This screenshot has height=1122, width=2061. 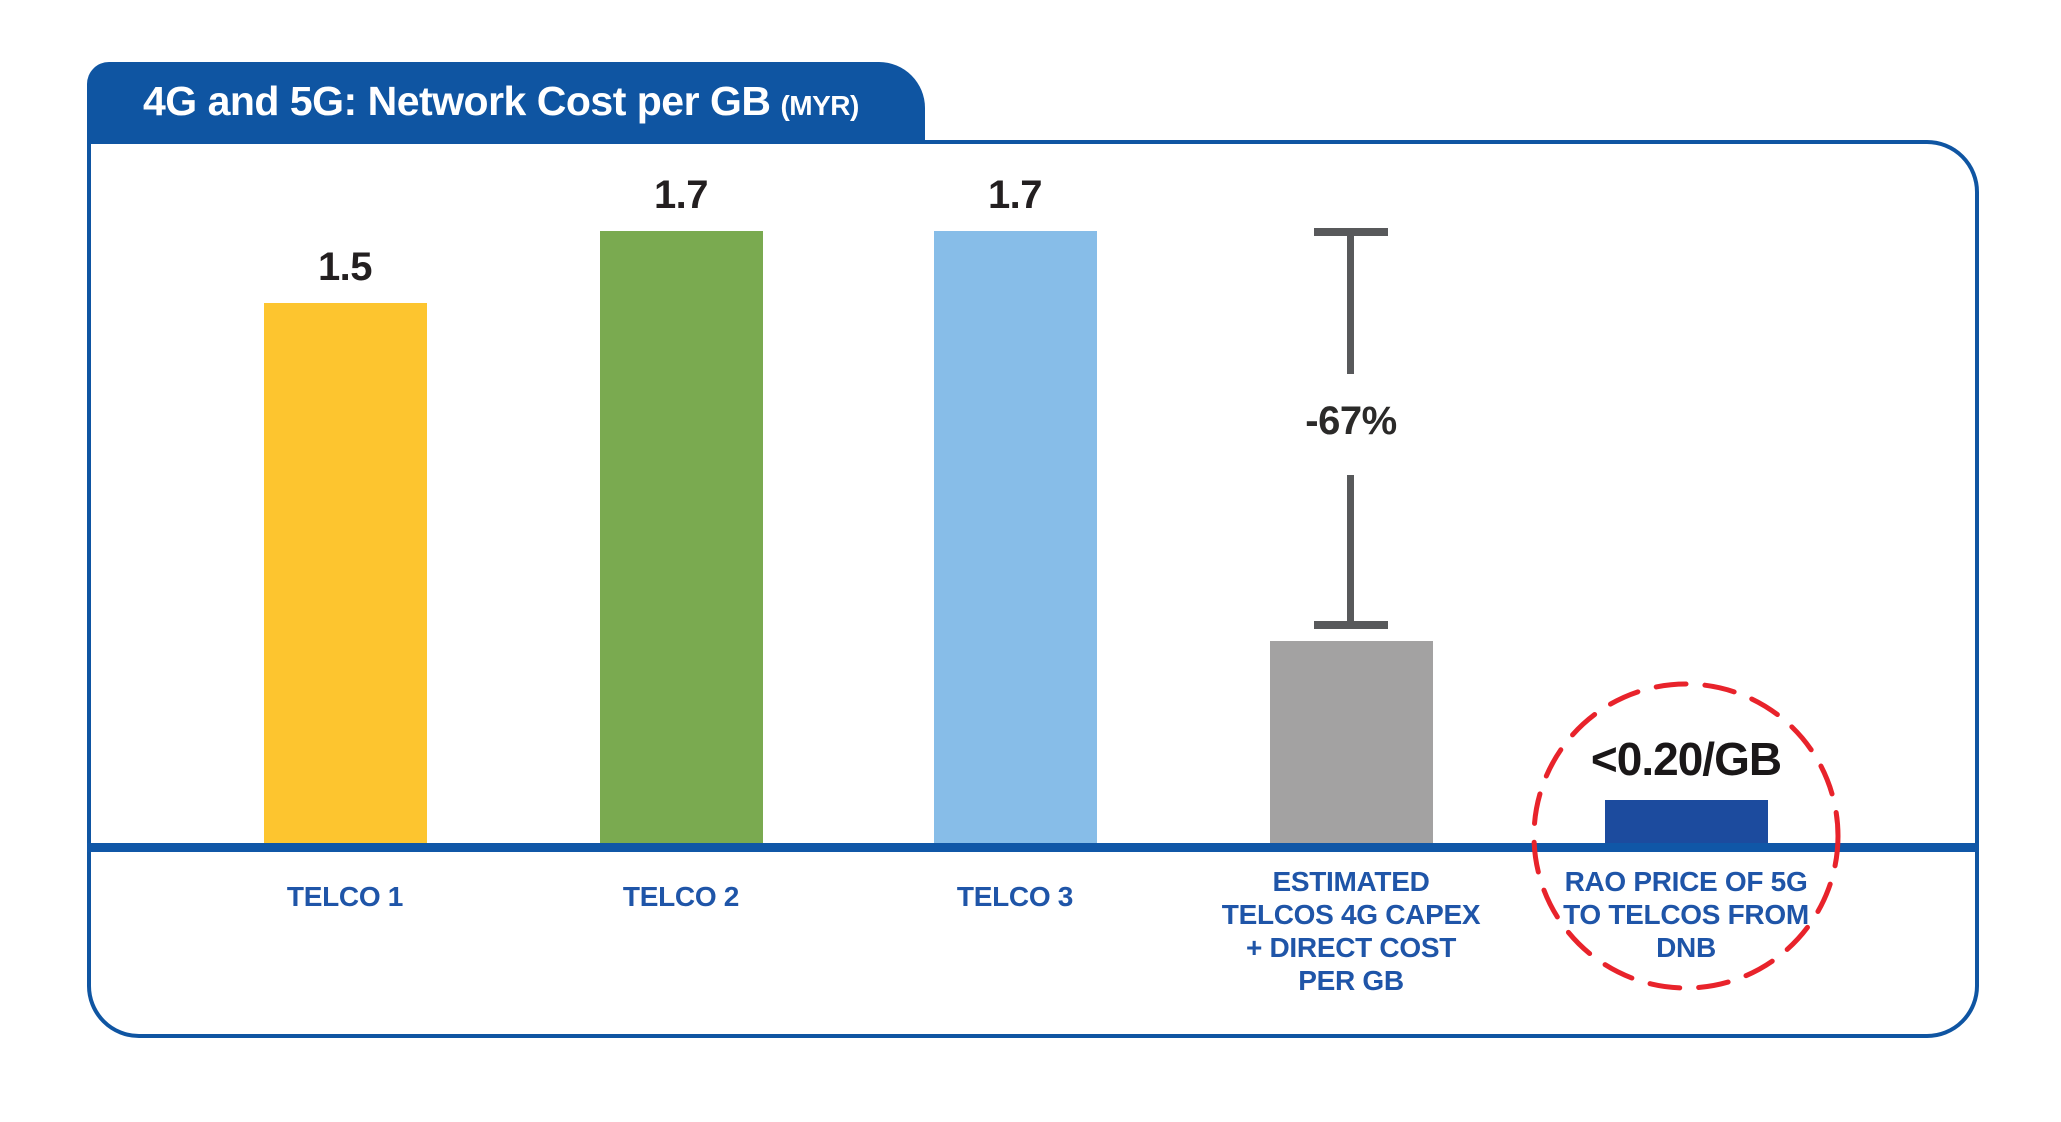 I want to click on bracket-top-cap, so click(x=1351, y=232).